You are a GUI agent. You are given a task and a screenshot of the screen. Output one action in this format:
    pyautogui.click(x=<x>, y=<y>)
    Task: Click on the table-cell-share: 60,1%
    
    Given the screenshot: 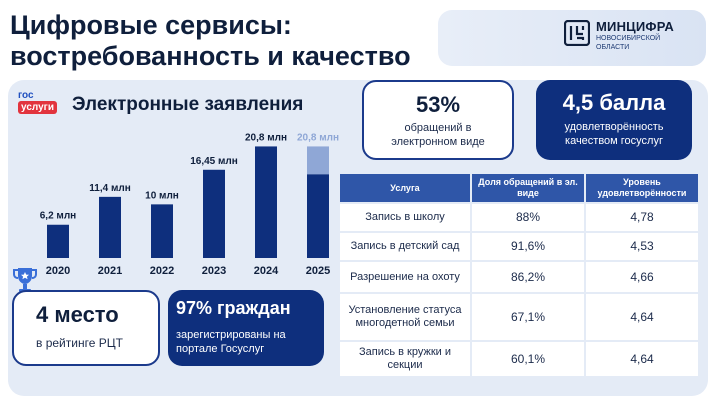 What is the action you would take?
    pyautogui.click(x=528, y=359)
    